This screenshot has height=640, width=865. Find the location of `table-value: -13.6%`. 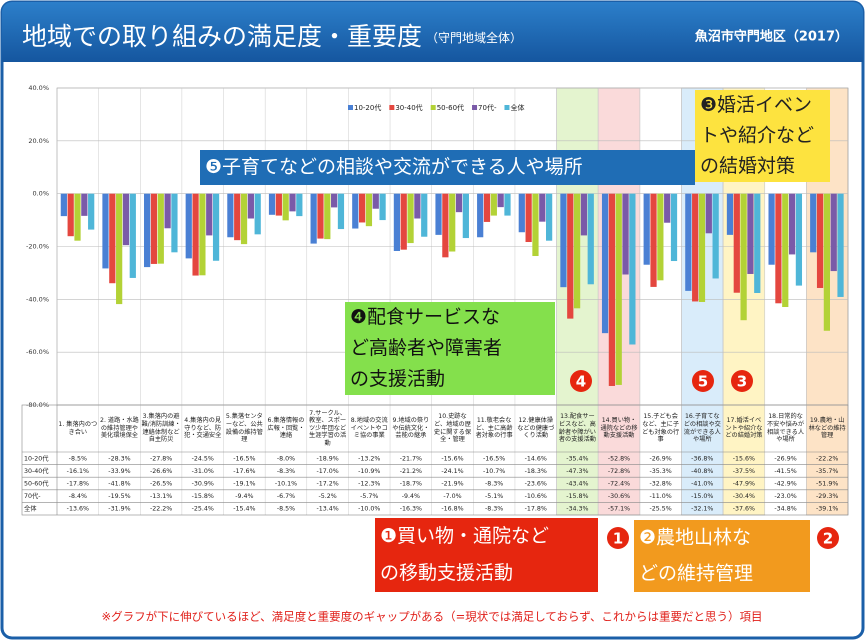

table-value: -13.6% is located at coordinates (78, 509).